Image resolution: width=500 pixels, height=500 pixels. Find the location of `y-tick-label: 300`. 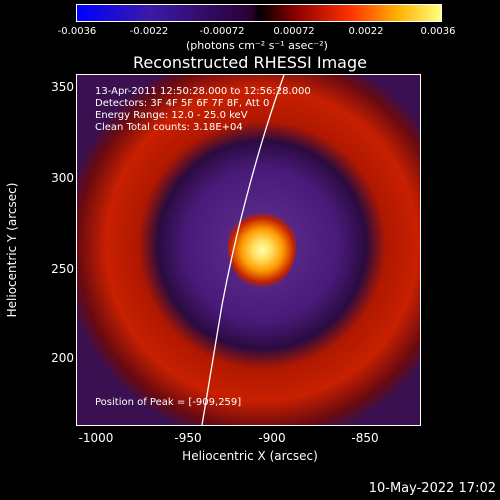

y-tick-label: 300 is located at coordinates (62, 178).